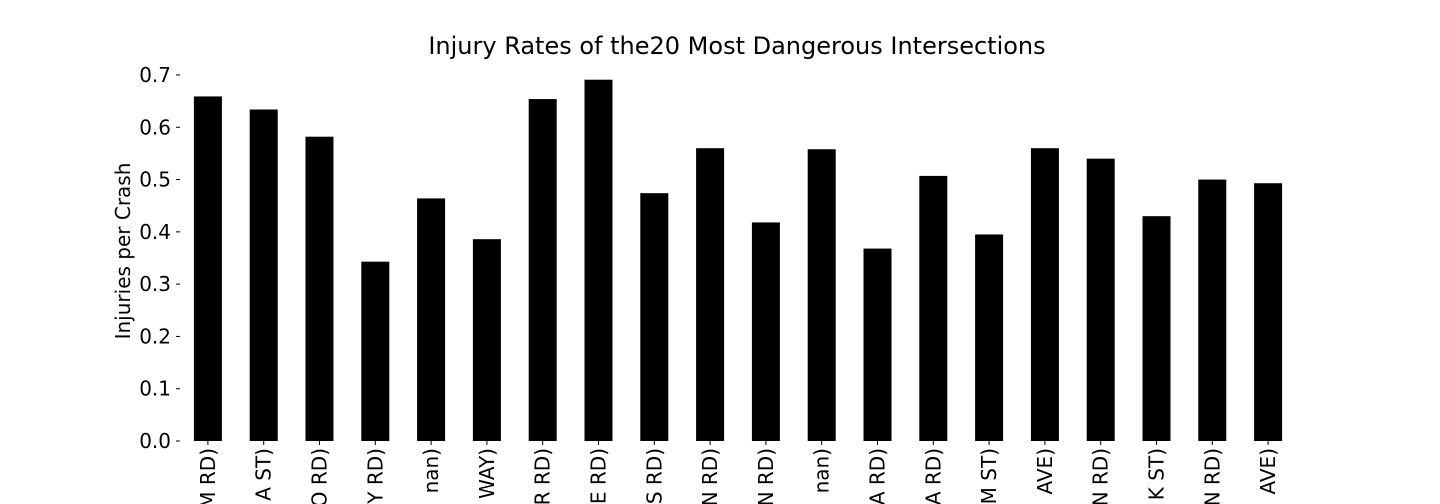 The height and width of the screenshot is (504, 1440). I want to click on y-tick-label: 0.1, so click(155, 389).